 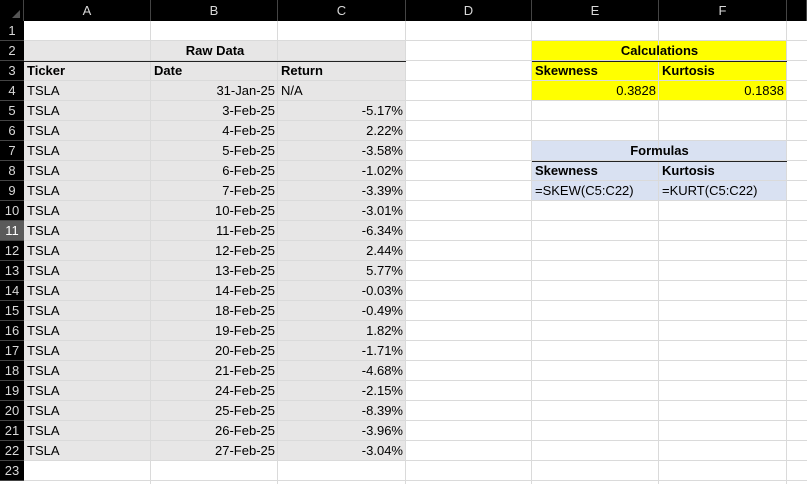 What do you see at coordinates (12, 131) in the screenshot?
I see `row-header-6: 6` at bounding box center [12, 131].